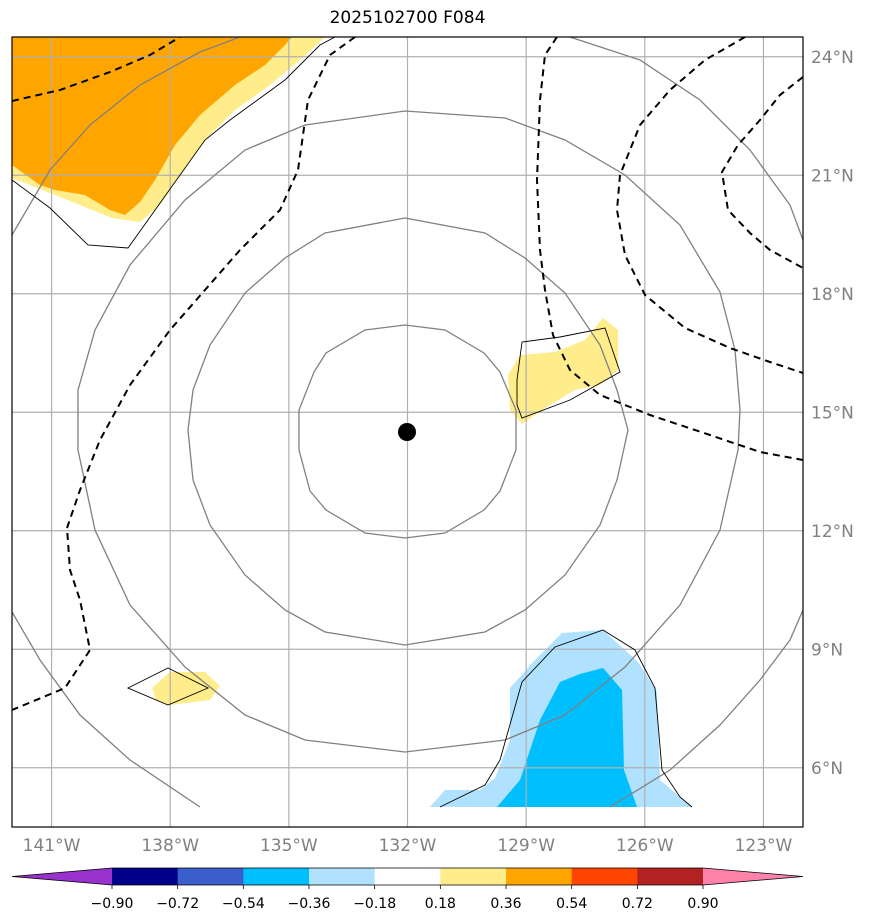  I want to click on lon-tick-label: 126°W, so click(645, 846).